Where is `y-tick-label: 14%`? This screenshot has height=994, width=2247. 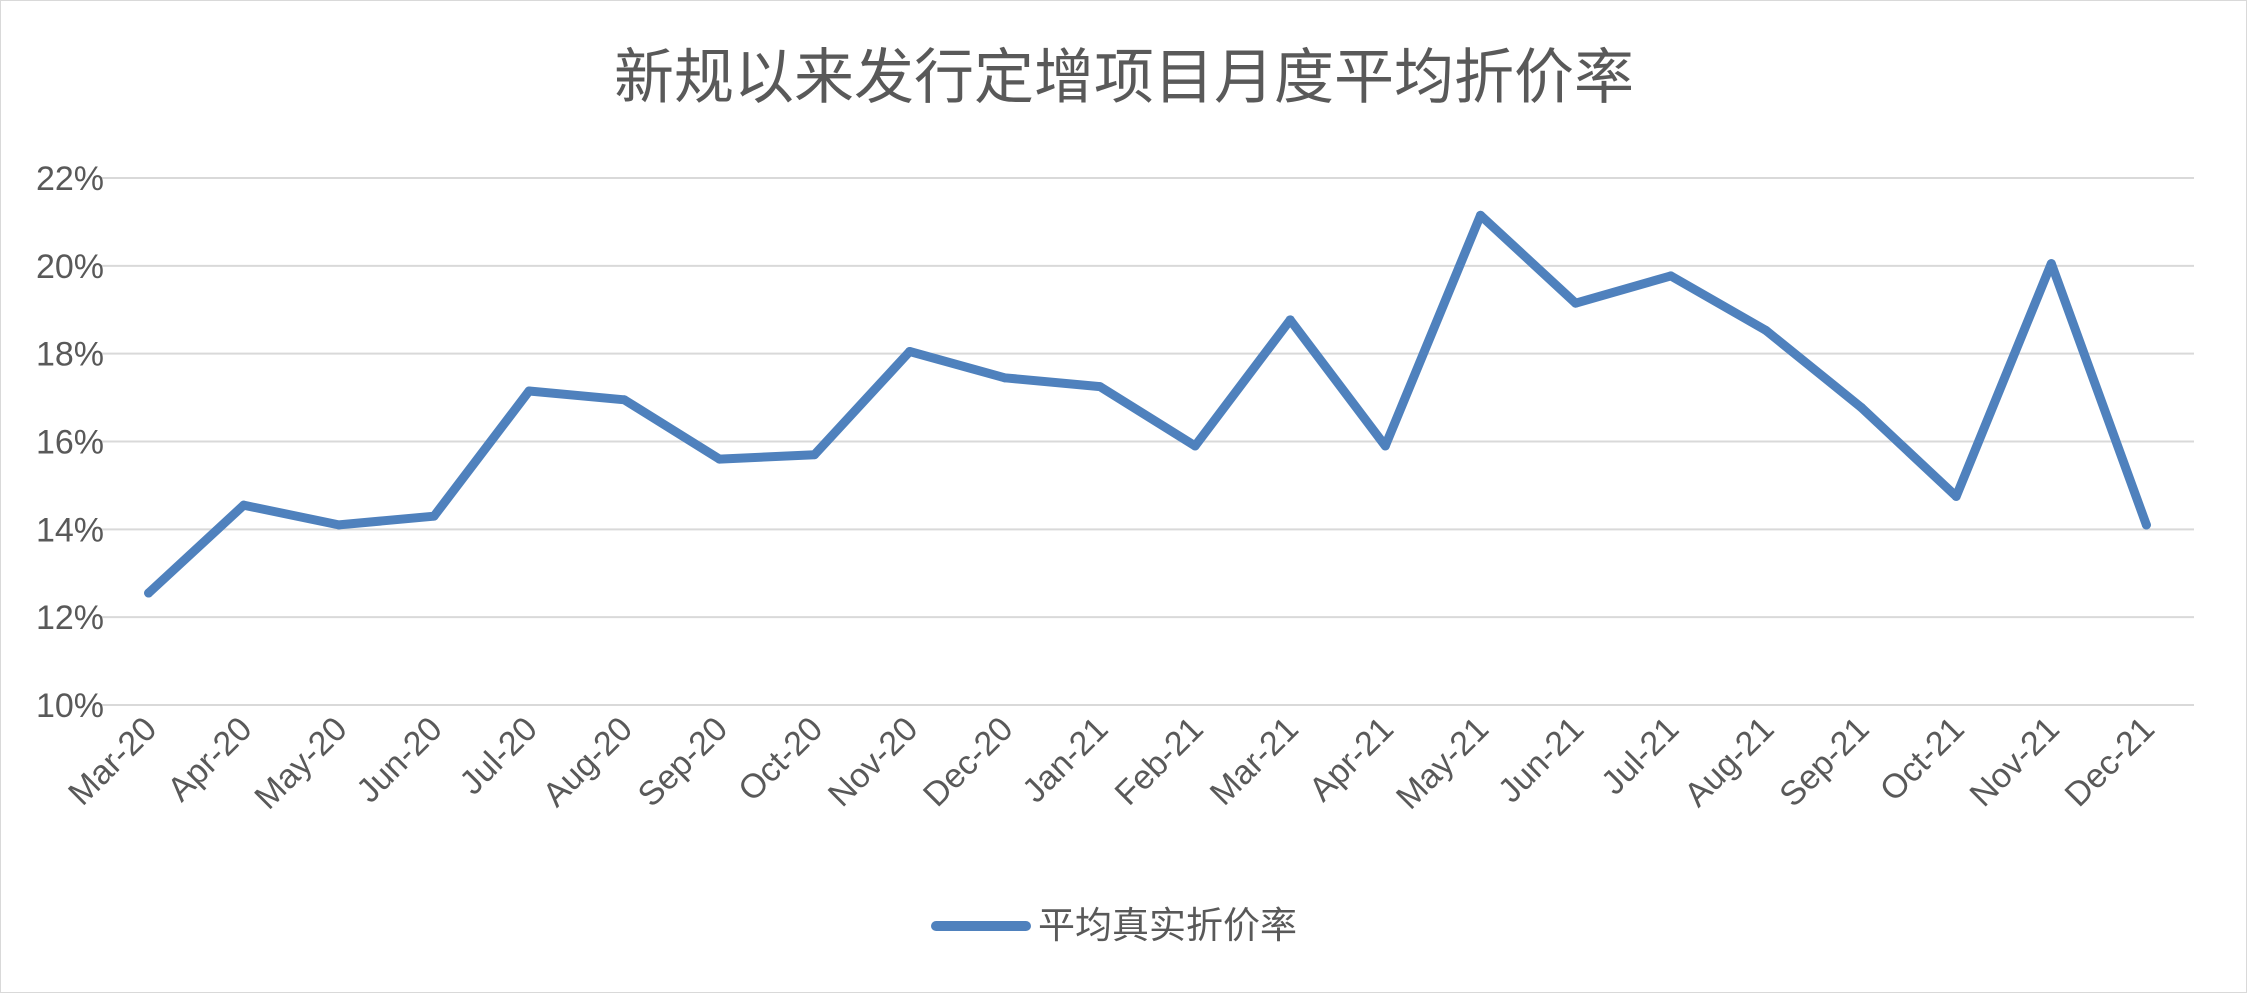
y-tick-label: 14% is located at coordinates (70, 530).